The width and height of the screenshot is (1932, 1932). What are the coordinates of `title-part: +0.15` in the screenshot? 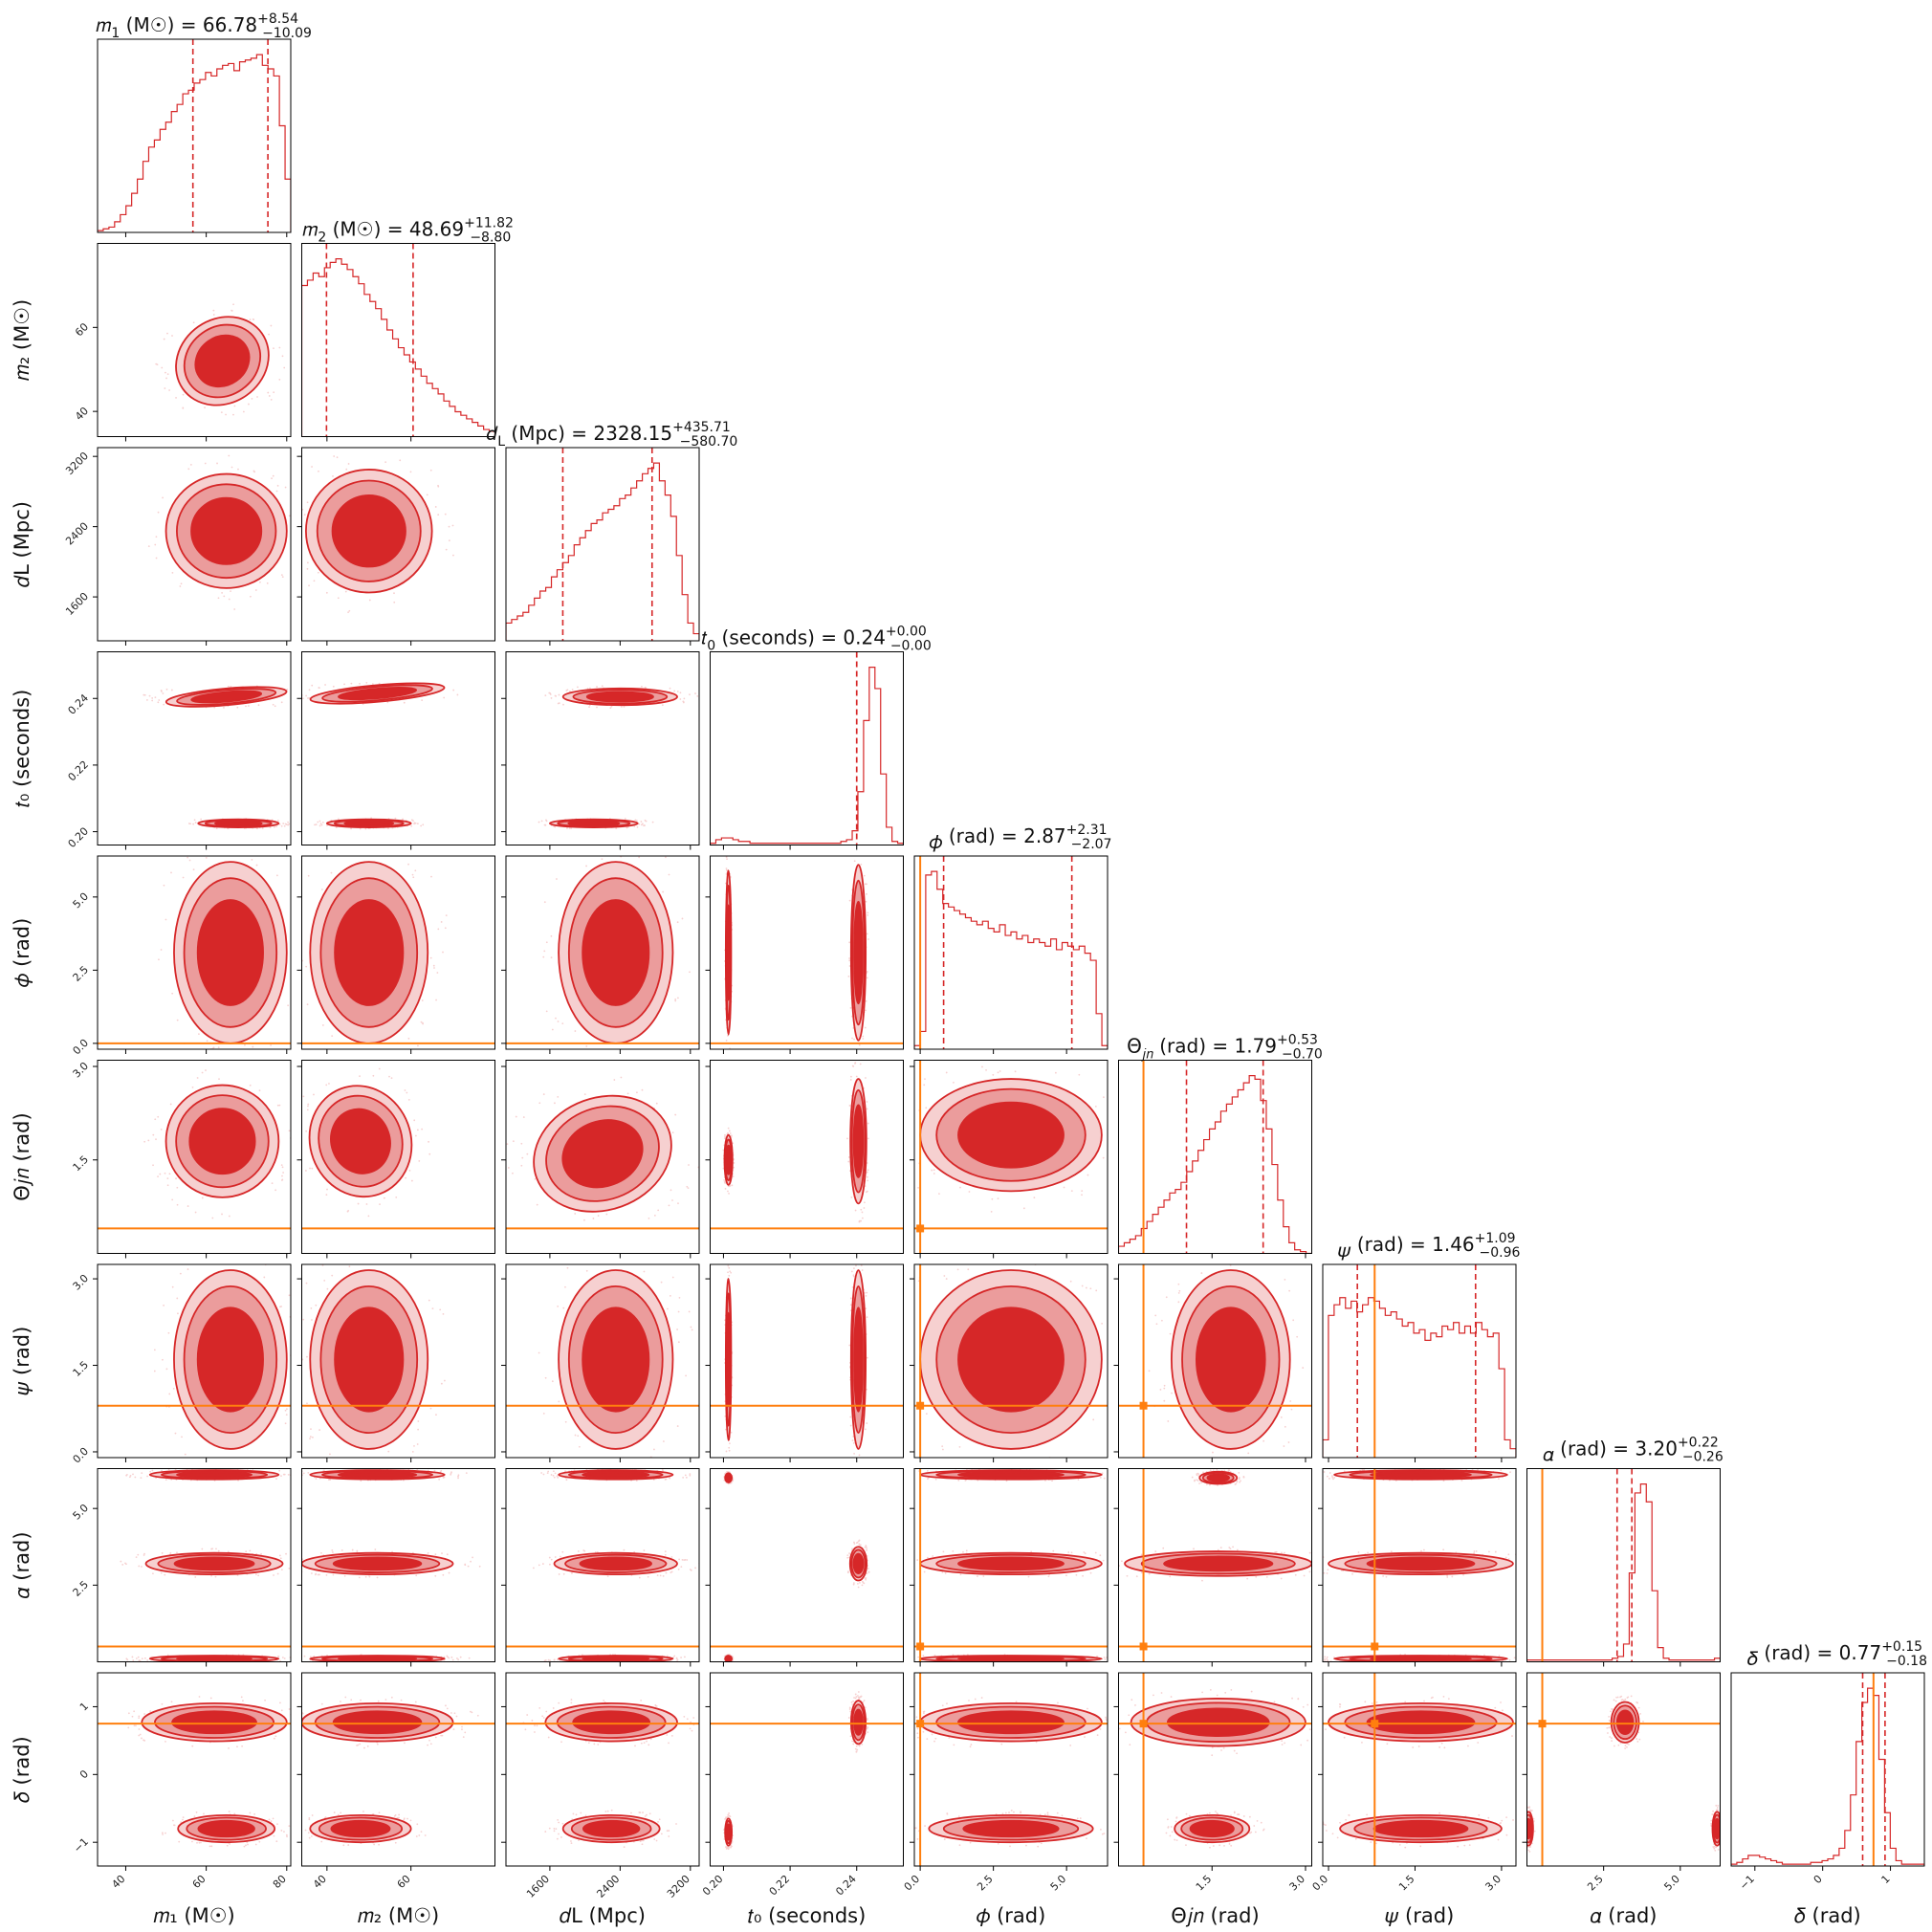 It's located at (1901, 1647).